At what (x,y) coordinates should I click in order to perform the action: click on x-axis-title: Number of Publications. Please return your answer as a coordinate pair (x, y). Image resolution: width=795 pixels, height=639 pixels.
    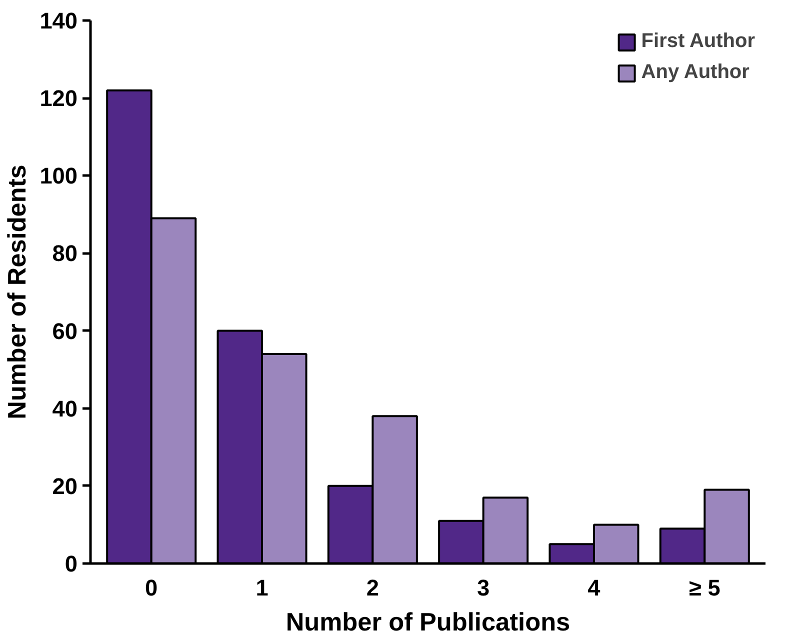
    Looking at the image, I should click on (428, 622).